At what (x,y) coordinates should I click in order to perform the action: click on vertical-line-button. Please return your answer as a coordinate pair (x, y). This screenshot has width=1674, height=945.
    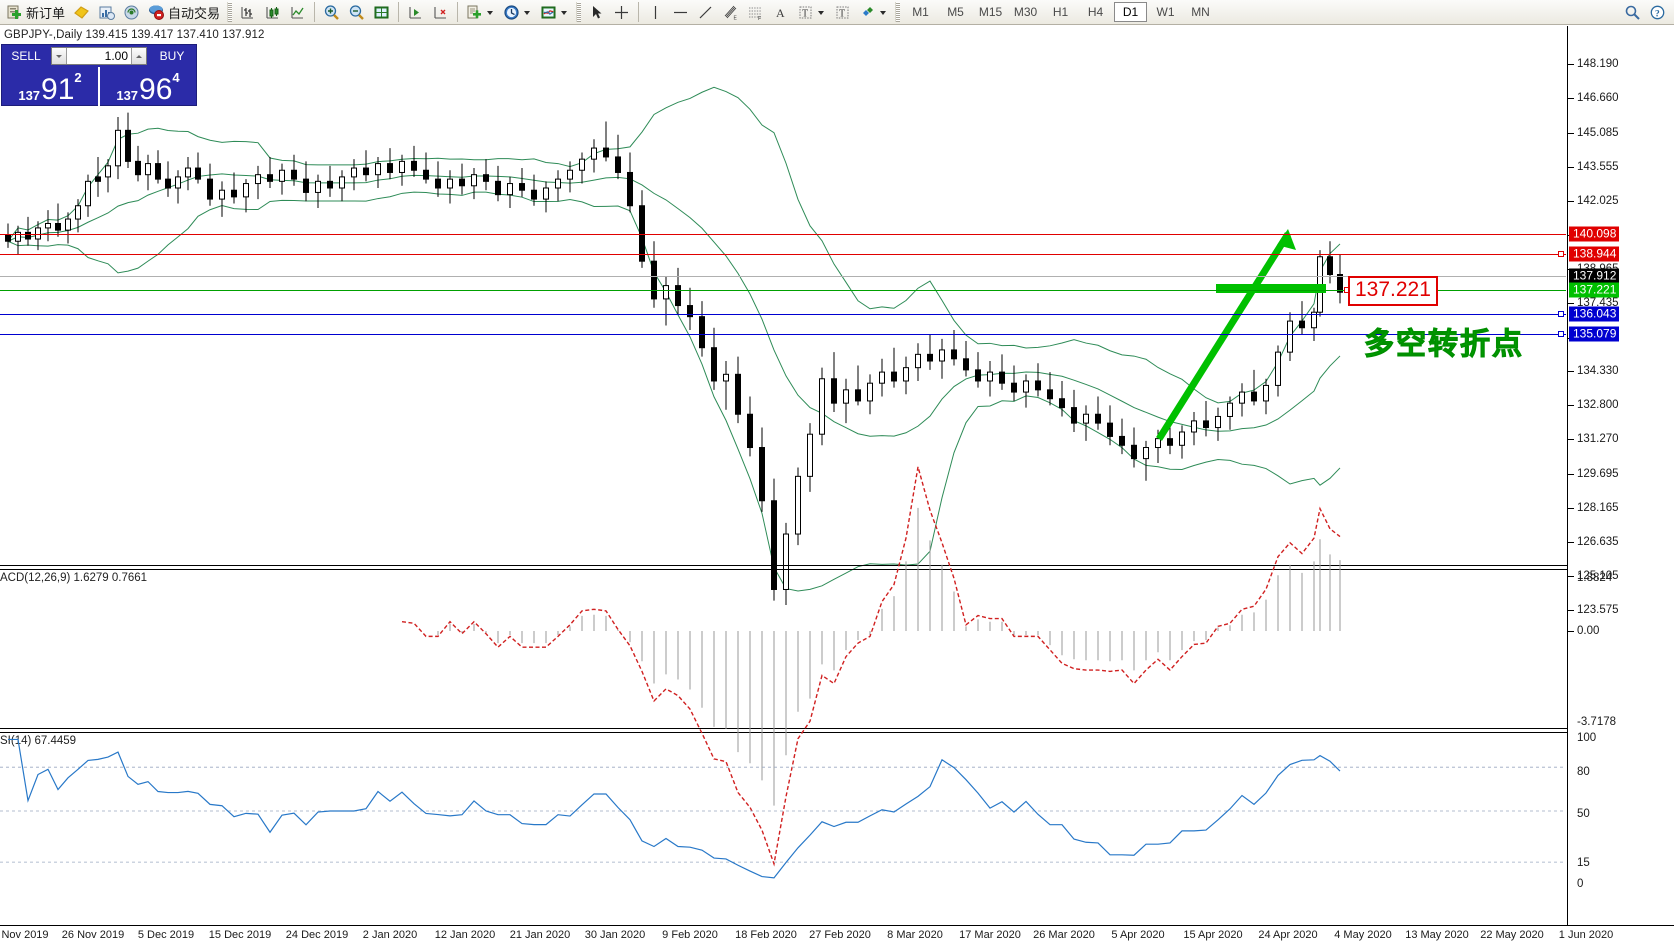
    Looking at the image, I should click on (655, 12).